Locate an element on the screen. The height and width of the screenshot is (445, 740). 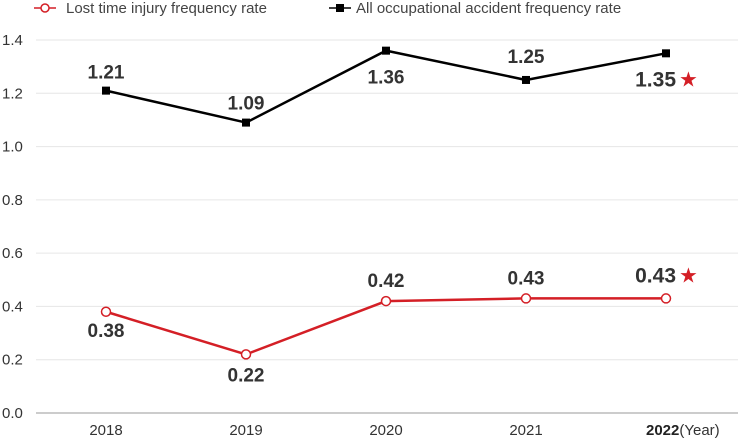
y-tick-label: 0.2 is located at coordinates (12, 360).